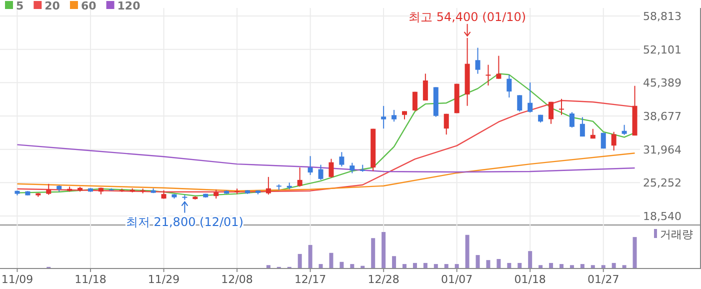  What do you see at coordinates (88, 6) in the screenshot?
I see `legend-label: 60` at bounding box center [88, 6].